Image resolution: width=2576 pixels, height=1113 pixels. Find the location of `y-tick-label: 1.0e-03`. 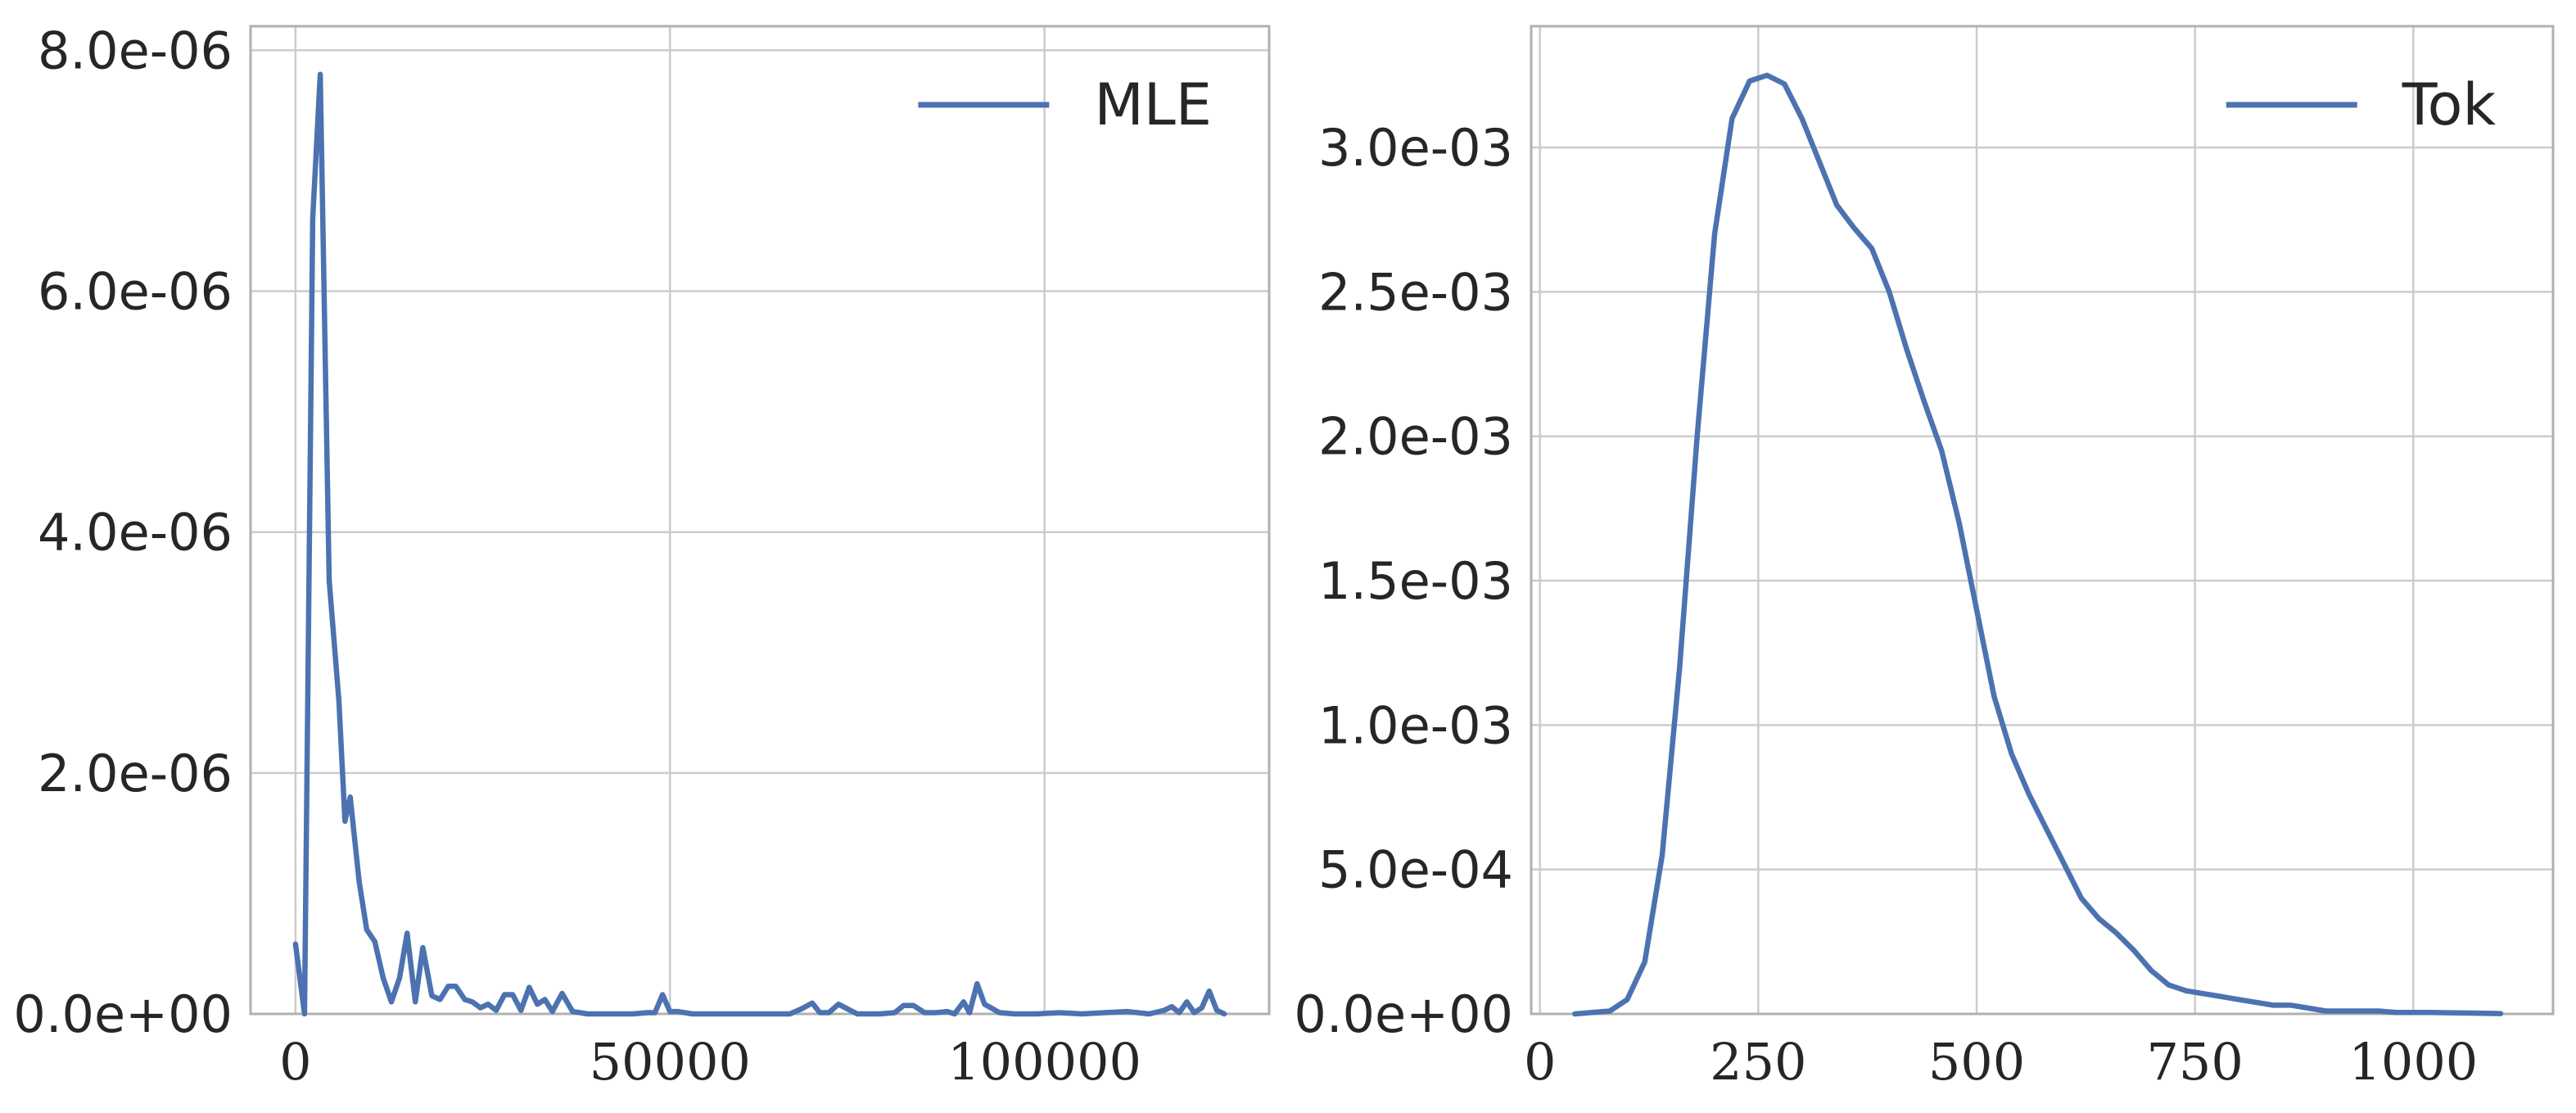

y-tick-label: 1.0e-03 is located at coordinates (1415, 725).